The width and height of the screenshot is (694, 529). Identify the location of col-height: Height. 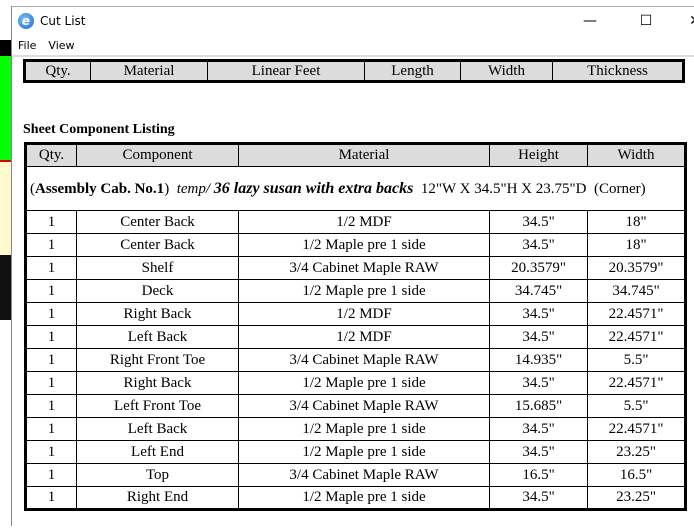
(538, 155).